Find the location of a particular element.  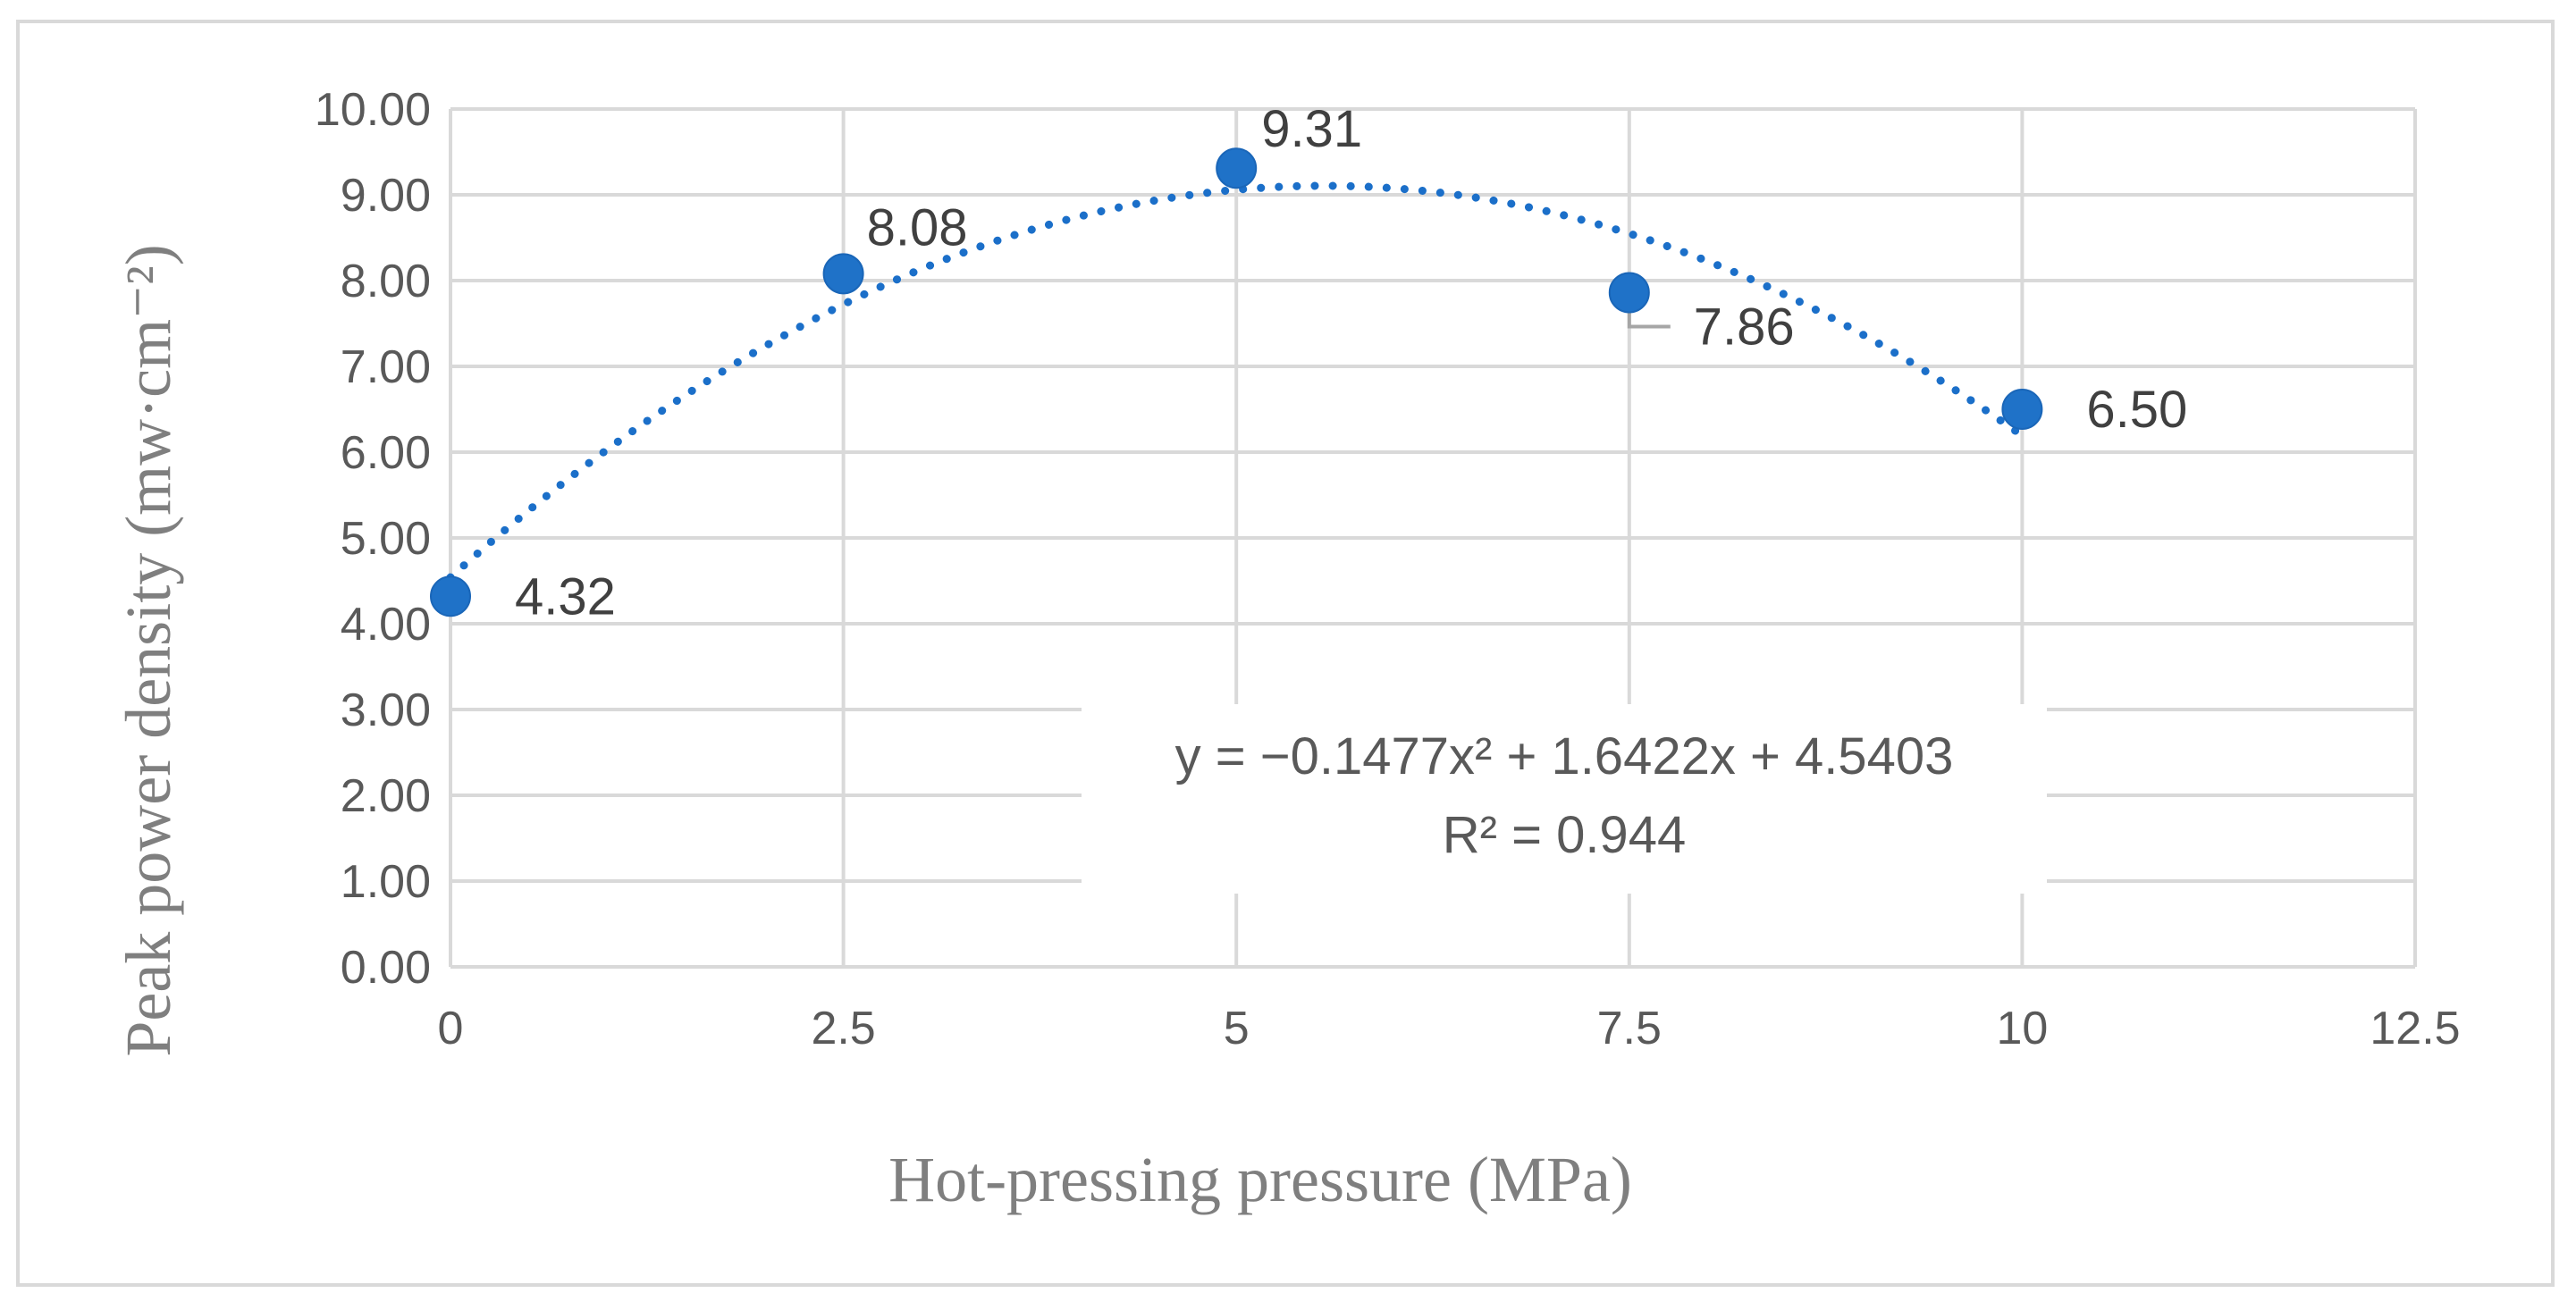

y-axis-title: Peak power density (mw·cm⁻²) is located at coordinates (149, 650).